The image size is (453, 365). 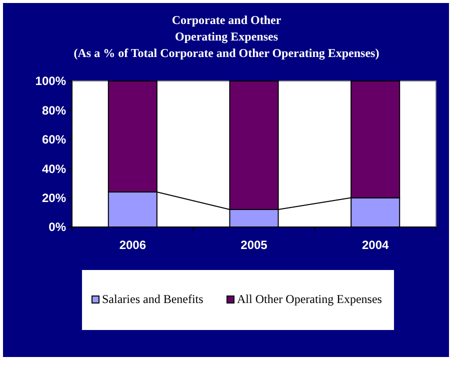 I want to click on y-tick-label: 60%, so click(x=54, y=139).